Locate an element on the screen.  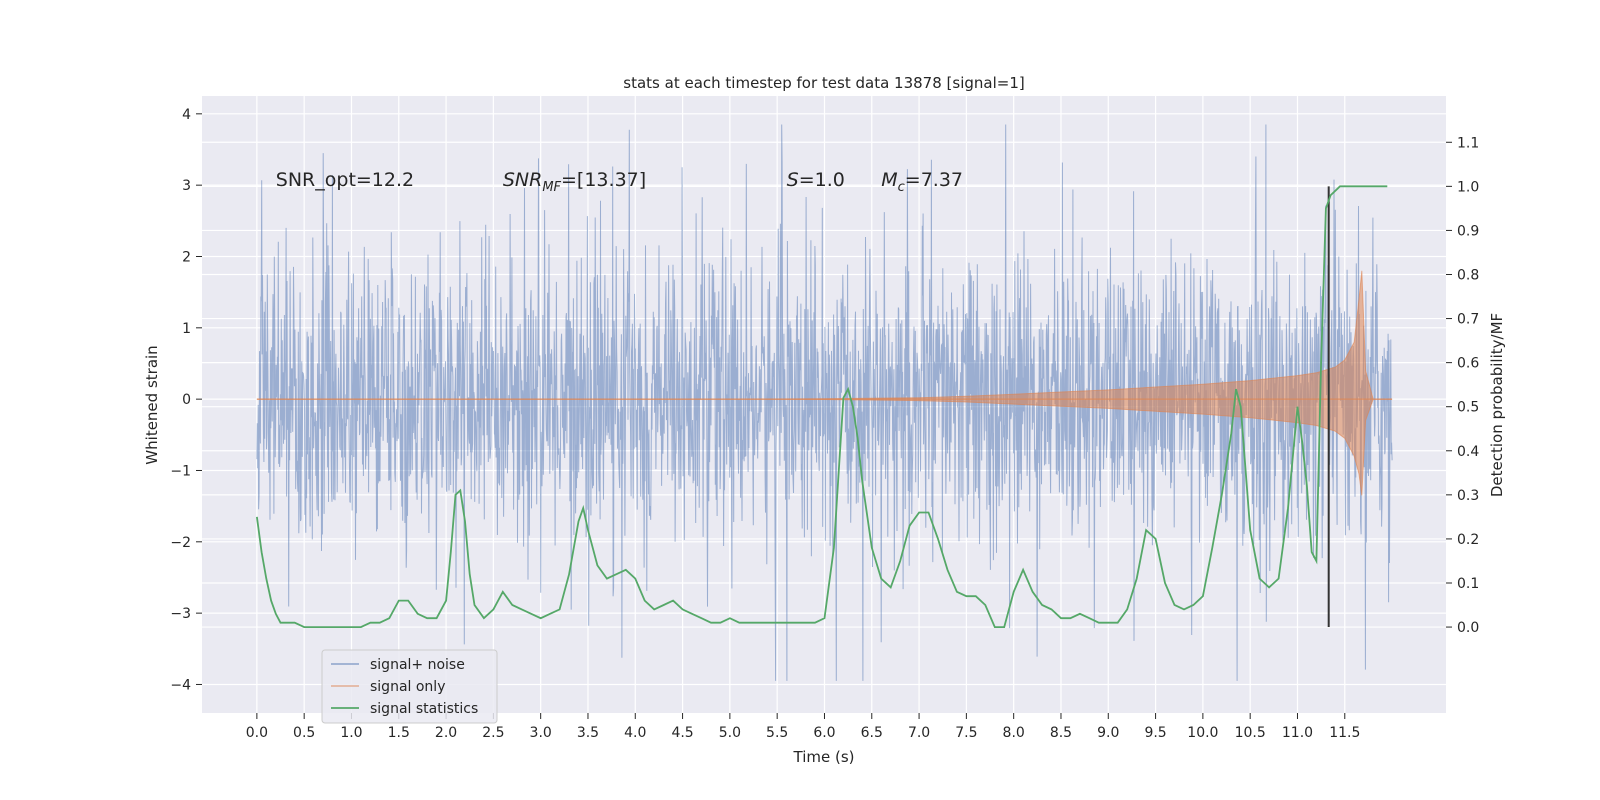
y-tick-label-0: −4 is located at coordinates (180, 685).